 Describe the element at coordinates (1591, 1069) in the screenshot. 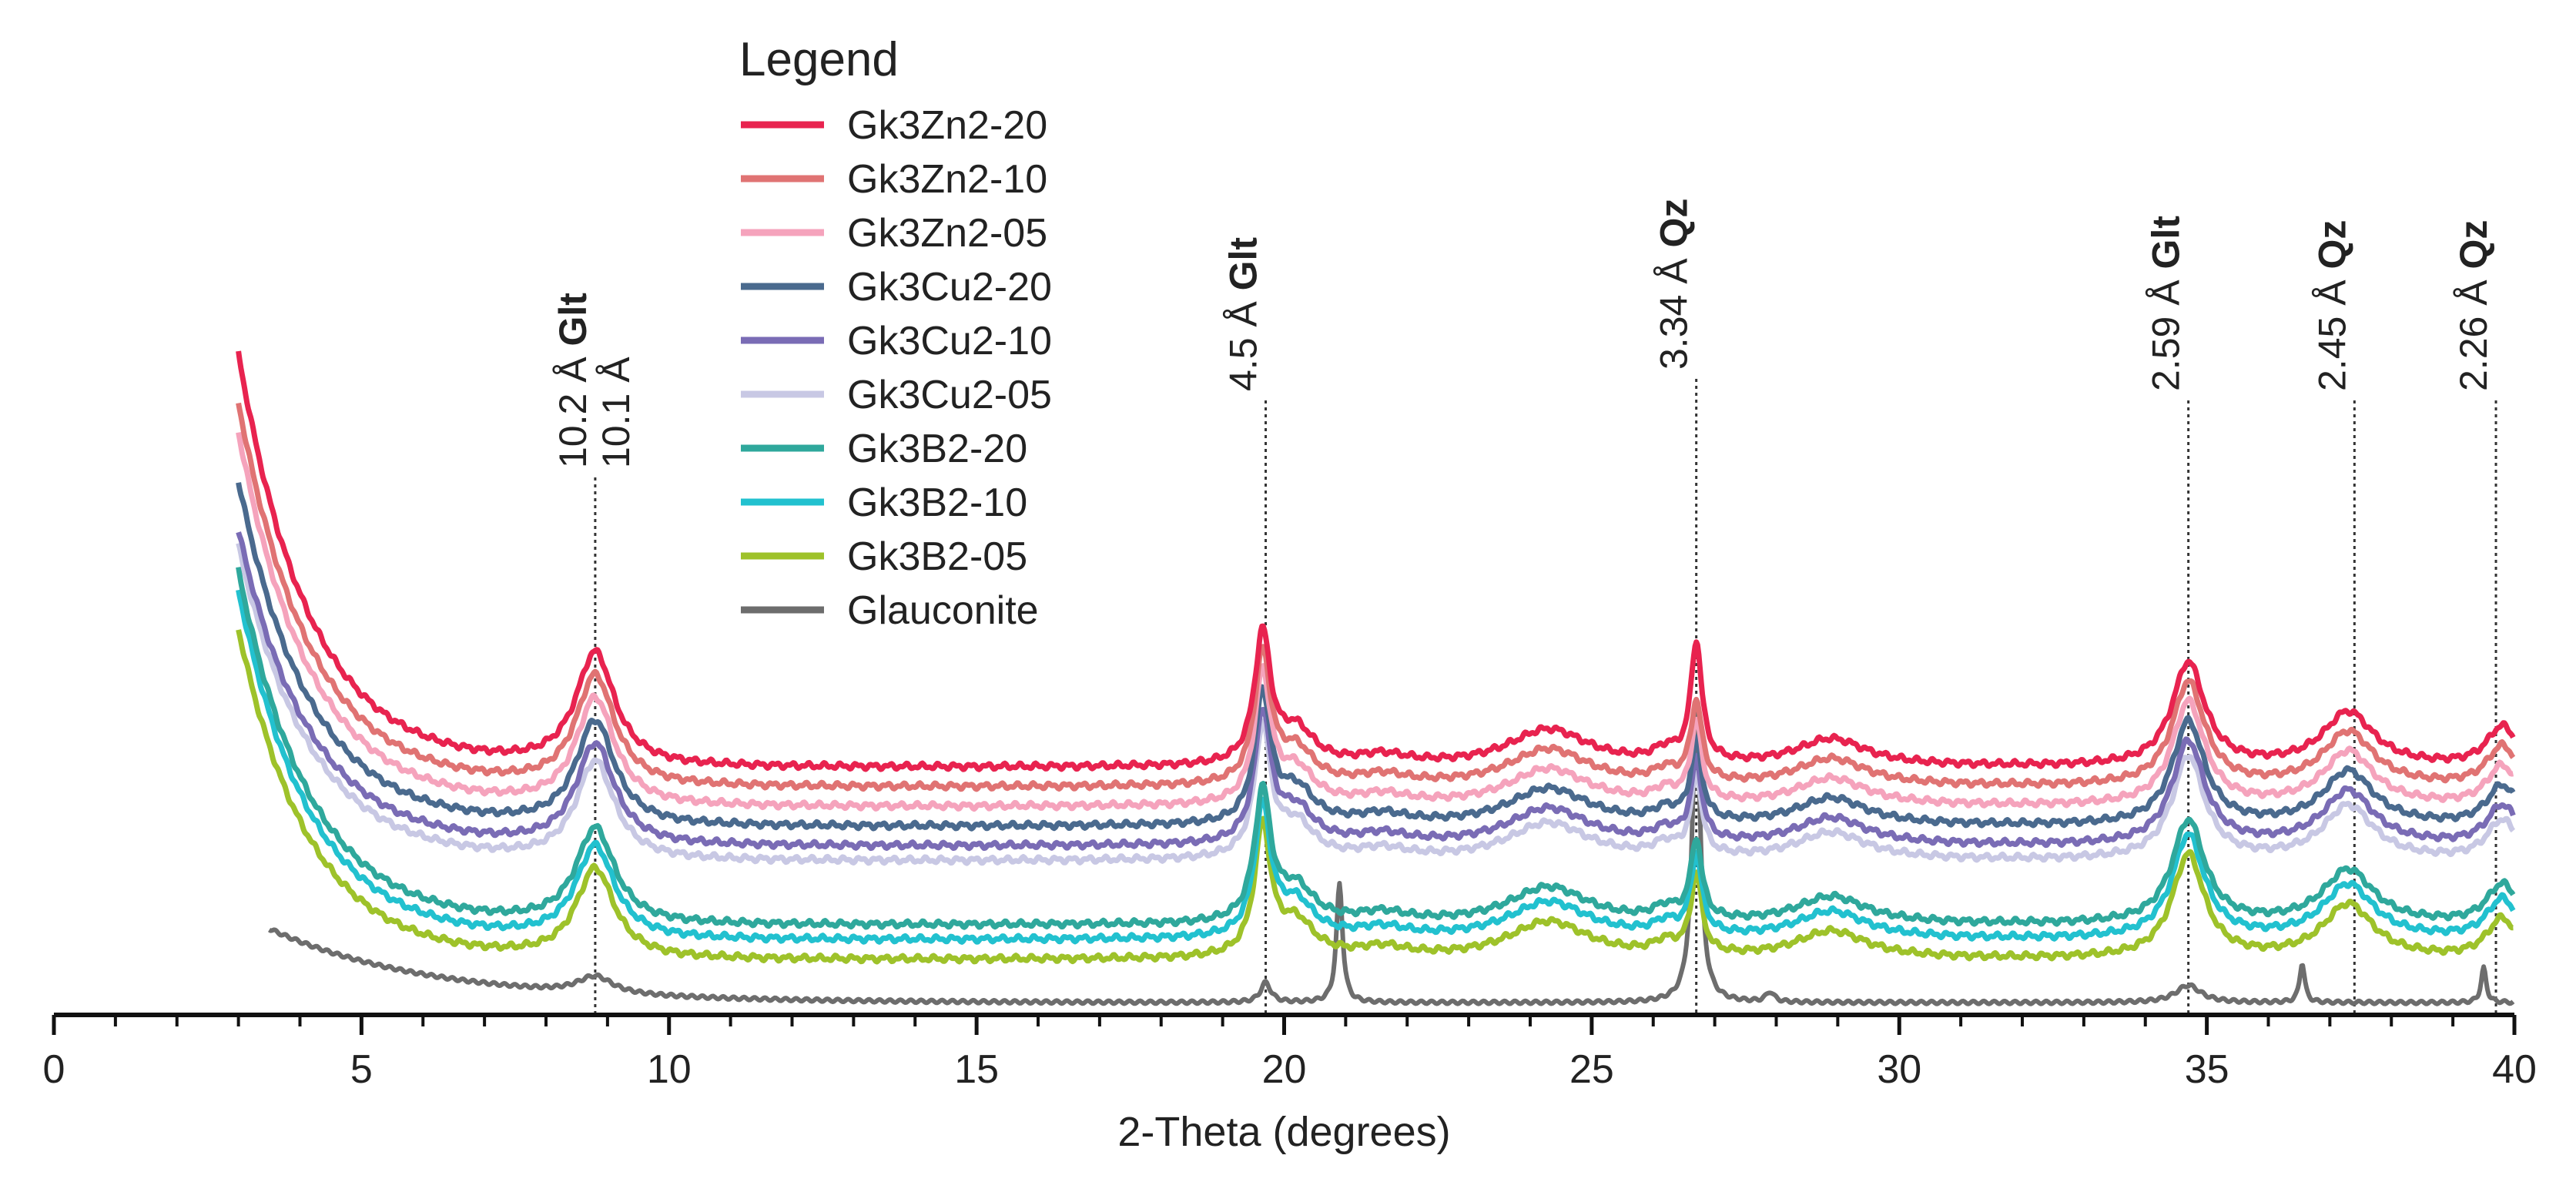

I see `x-tick-label: 25` at that location.